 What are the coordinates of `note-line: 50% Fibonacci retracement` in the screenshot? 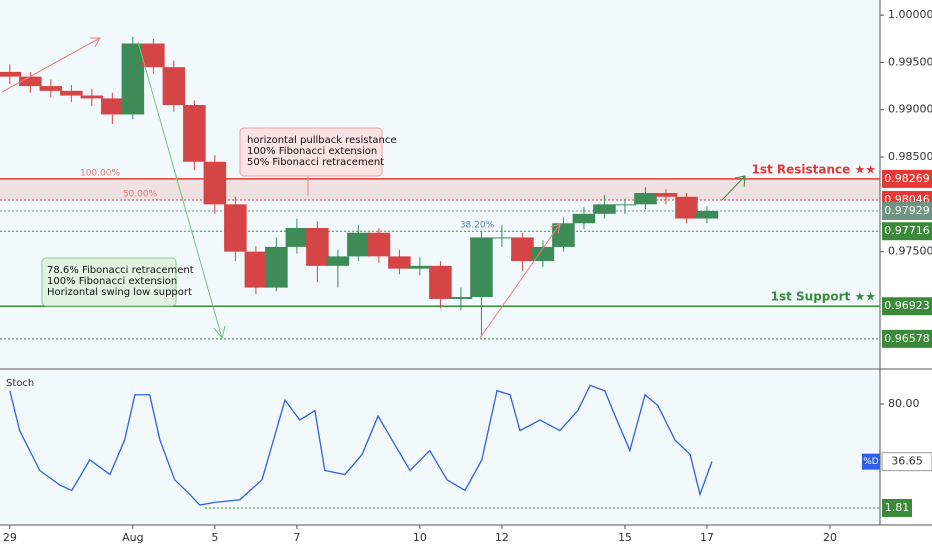 It's located at (315, 162).